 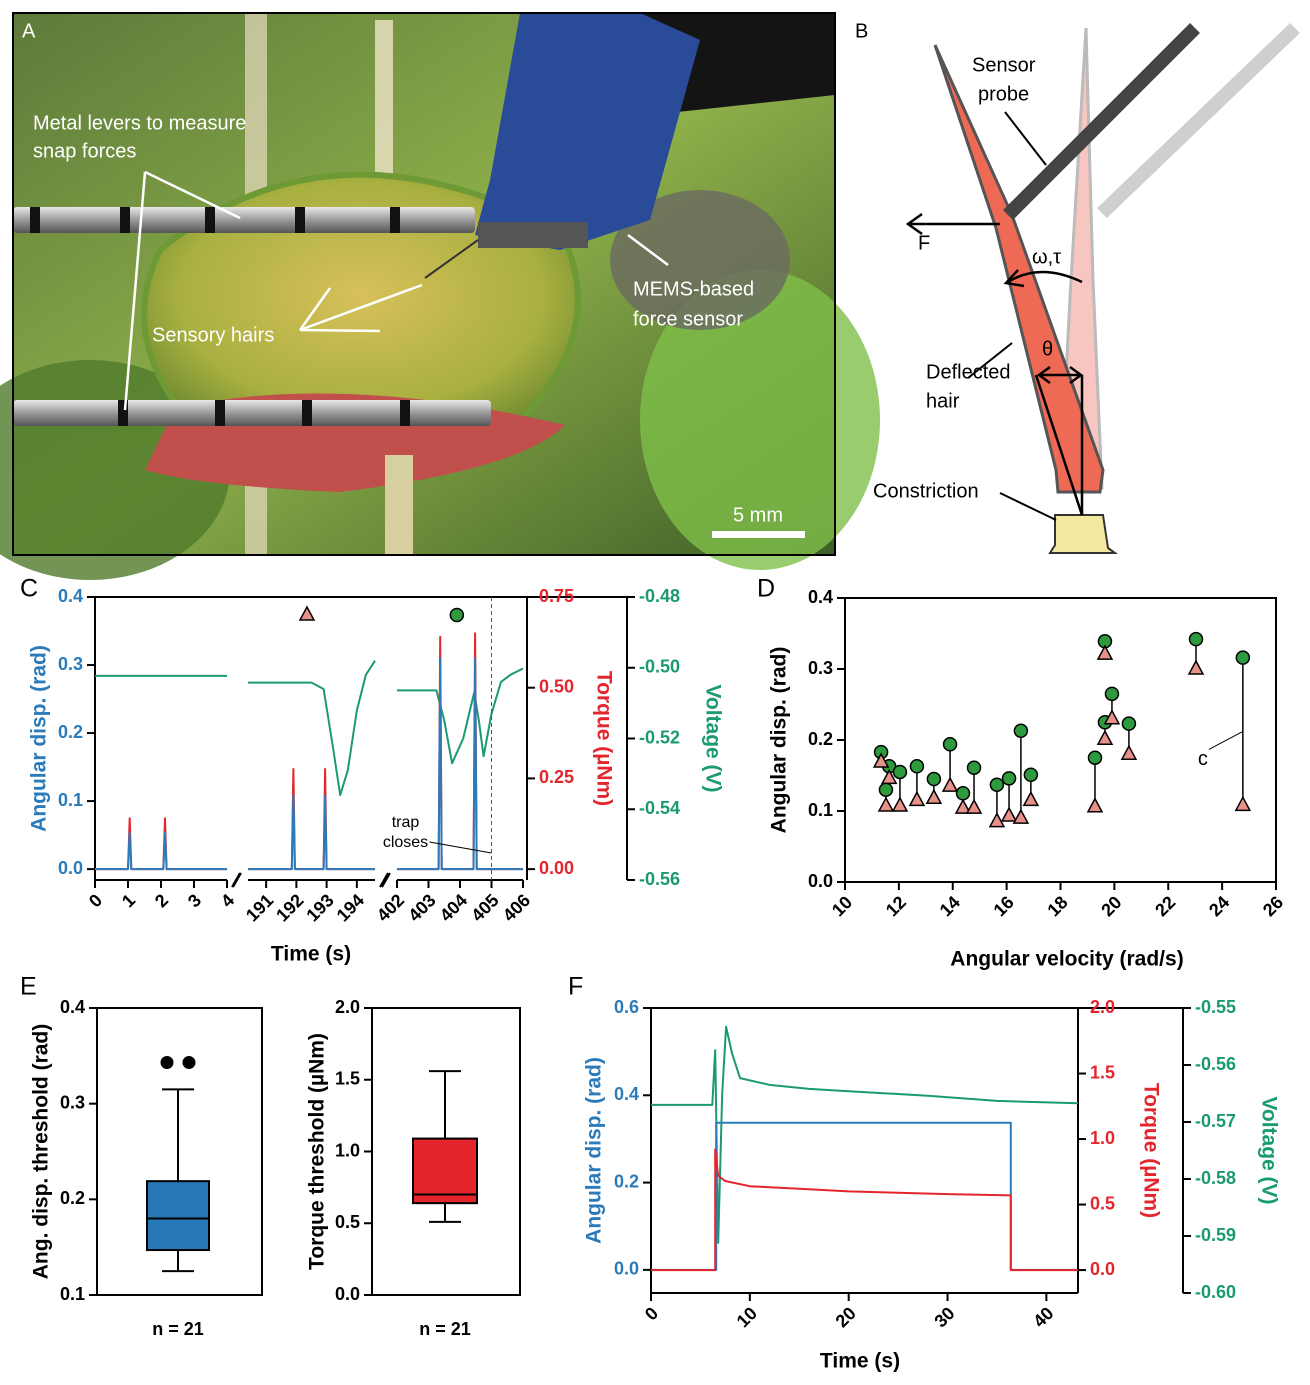 I want to click on hair-base, so click(x=1083, y=534).